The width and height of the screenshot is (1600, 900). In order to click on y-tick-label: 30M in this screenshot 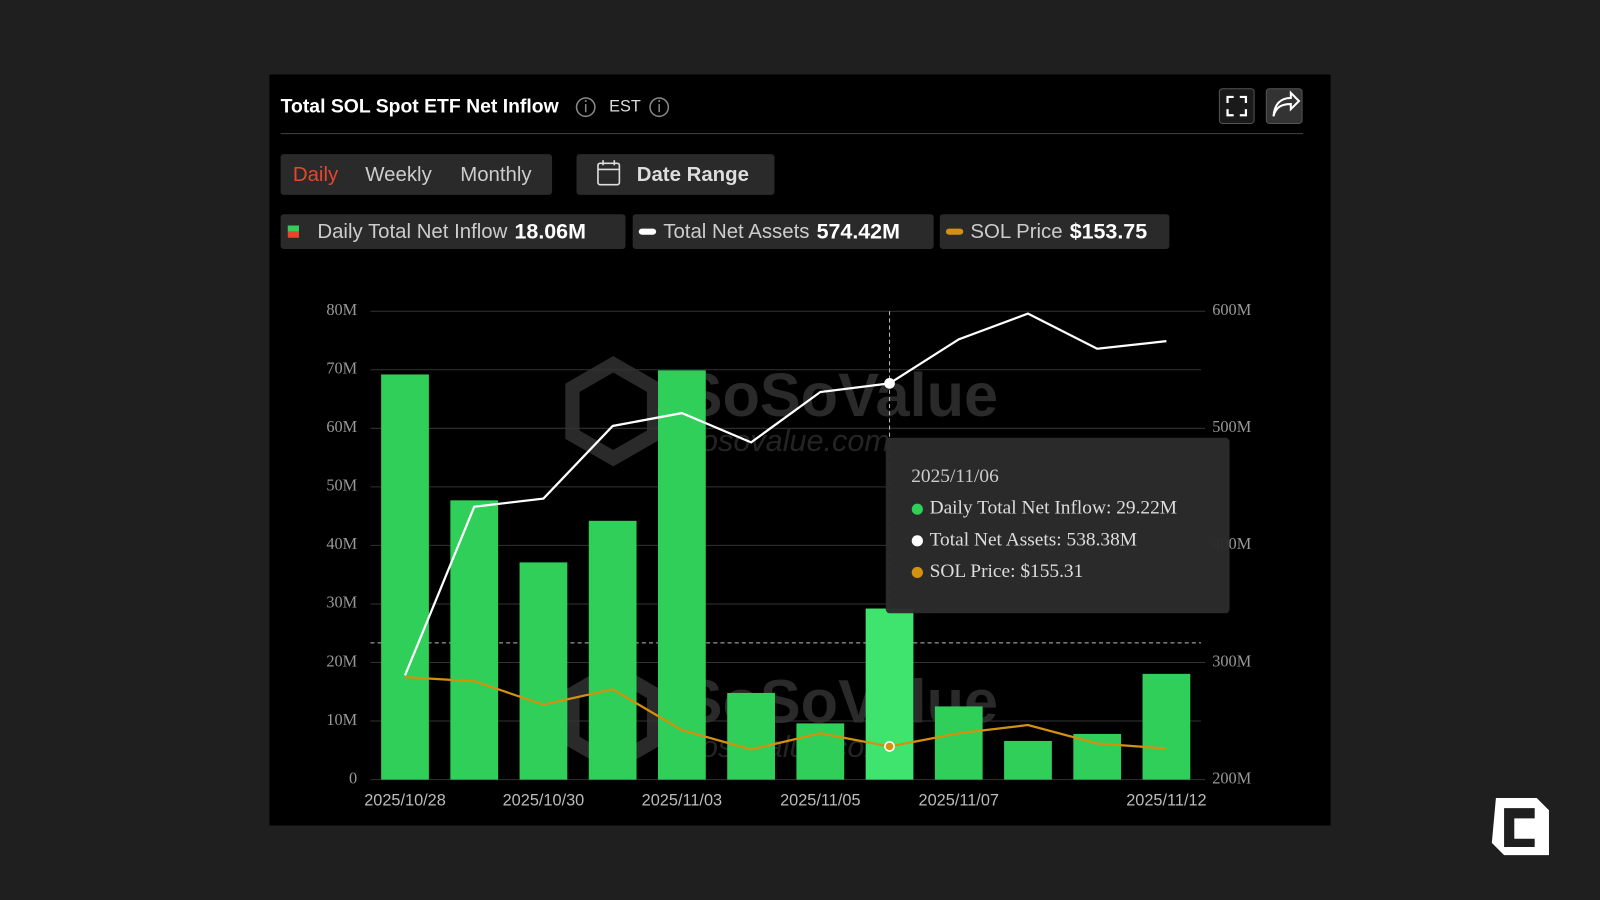, I will do `click(341, 602)`.